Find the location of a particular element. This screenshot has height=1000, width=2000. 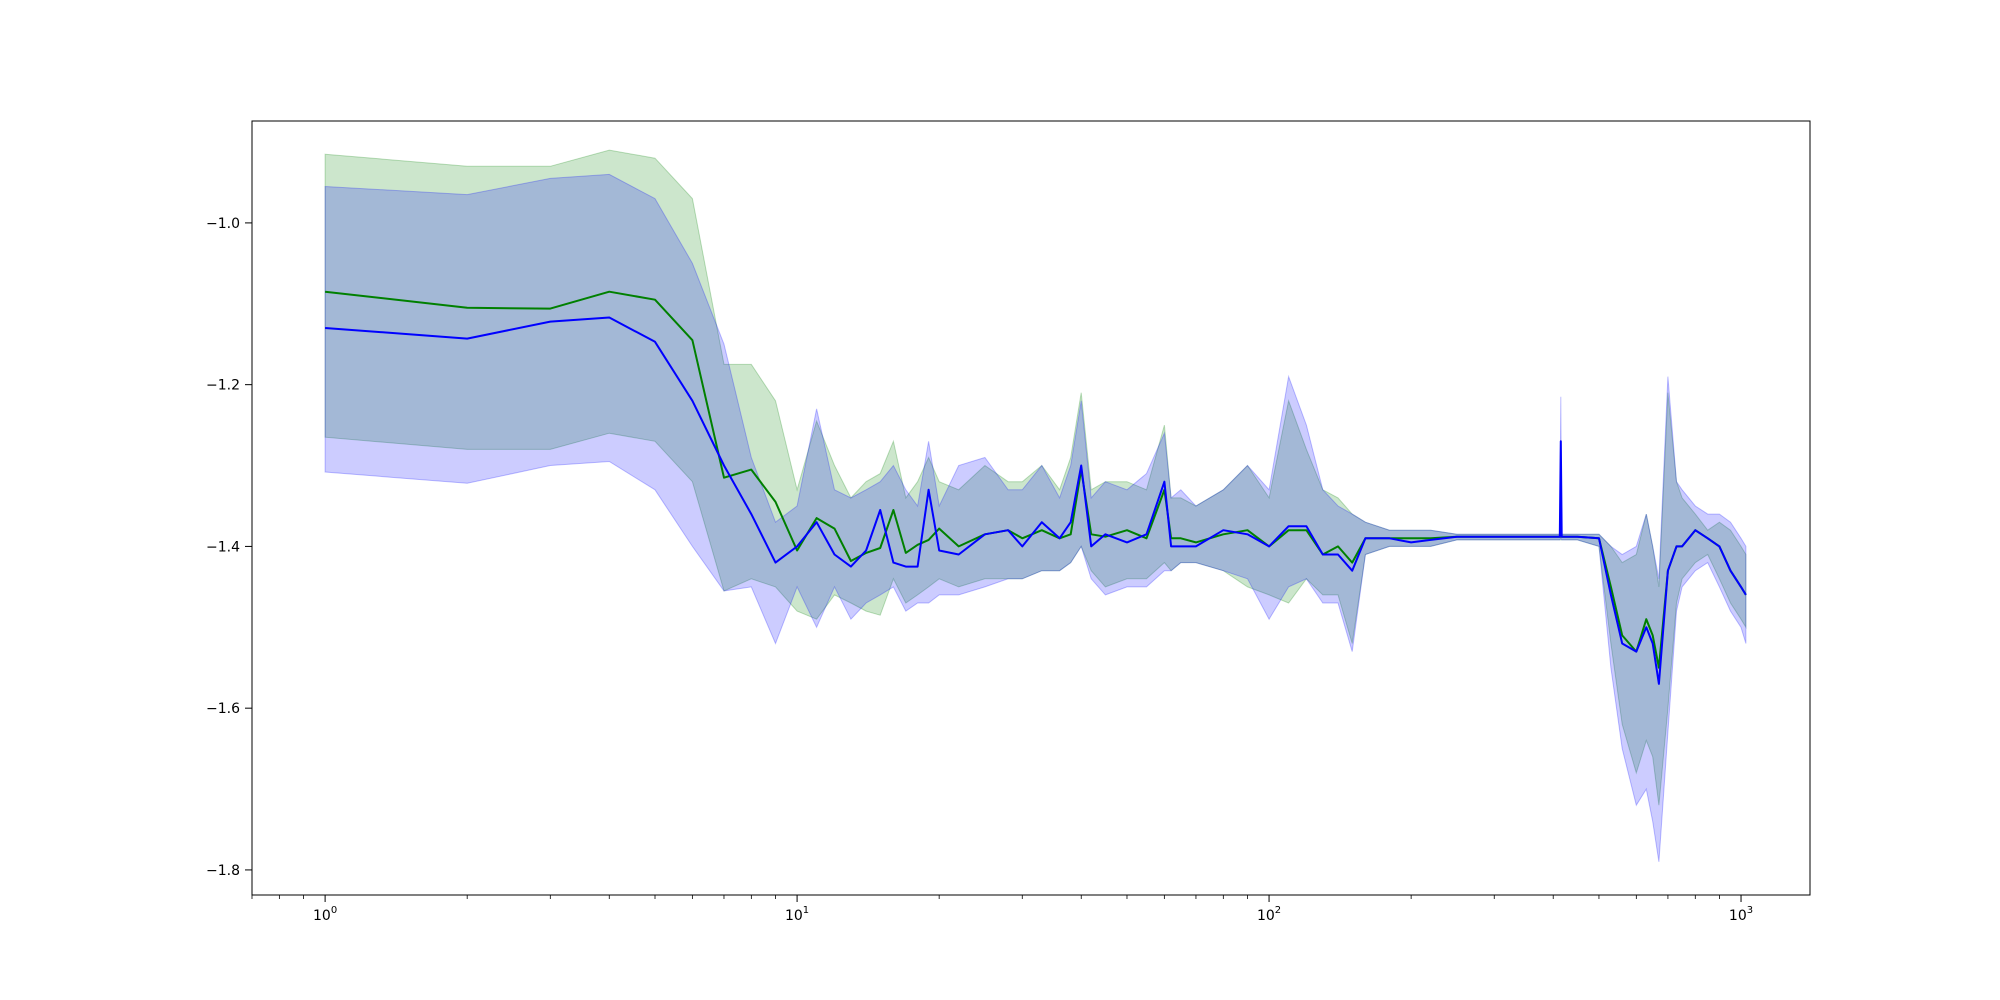

x-axis: 10⁰ 10¹ 10² 10³ is located at coordinates (1002, 909).